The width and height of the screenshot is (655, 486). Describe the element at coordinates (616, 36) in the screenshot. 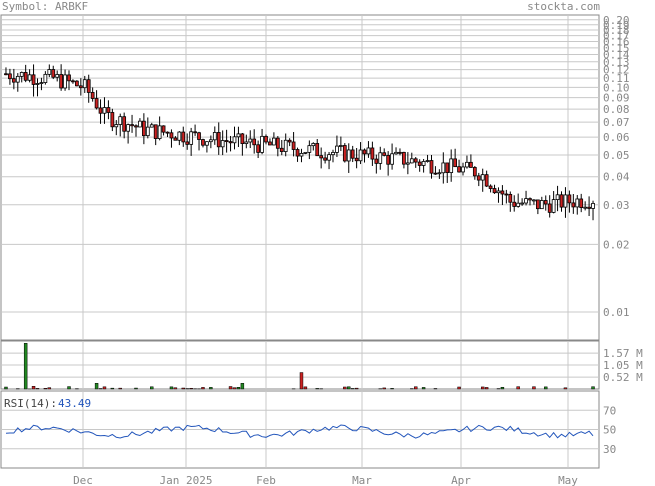

I see `price-tick-label: 0.17` at that location.